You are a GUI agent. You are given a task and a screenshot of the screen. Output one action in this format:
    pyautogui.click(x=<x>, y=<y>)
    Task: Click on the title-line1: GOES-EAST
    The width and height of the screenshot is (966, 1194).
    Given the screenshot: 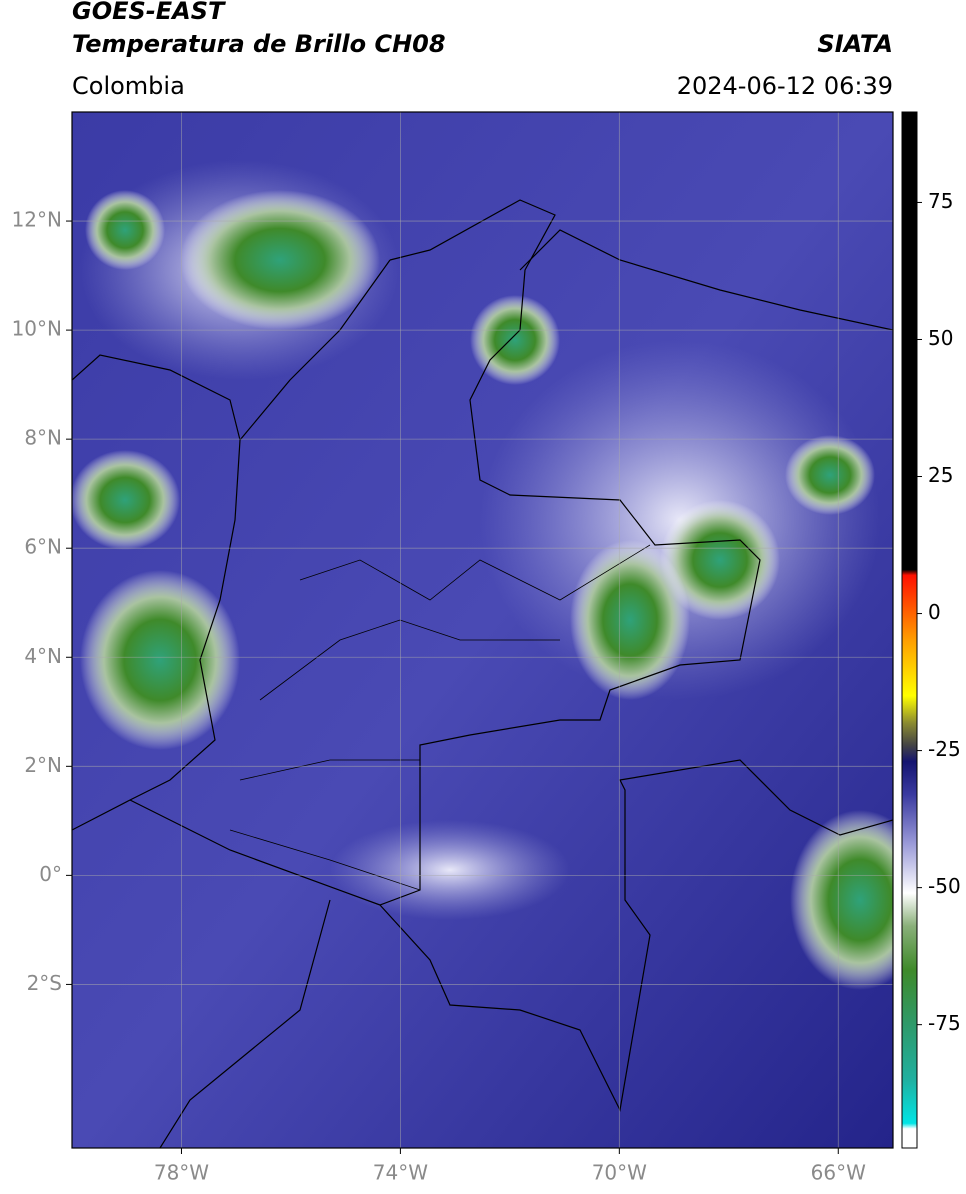 What is the action you would take?
    pyautogui.click(x=149, y=12)
    